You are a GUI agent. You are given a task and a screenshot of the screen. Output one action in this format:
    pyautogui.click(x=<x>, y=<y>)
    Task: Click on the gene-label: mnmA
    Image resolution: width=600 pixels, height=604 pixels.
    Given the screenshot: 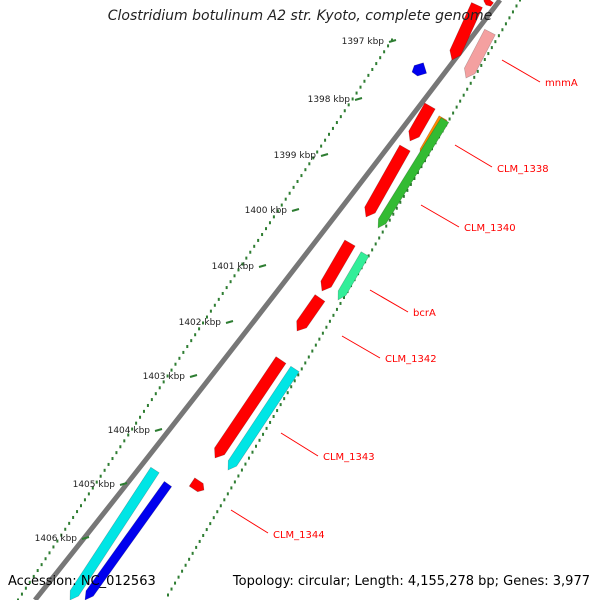 What is the action you would take?
    pyautogui.click(x=561, y=83)
    